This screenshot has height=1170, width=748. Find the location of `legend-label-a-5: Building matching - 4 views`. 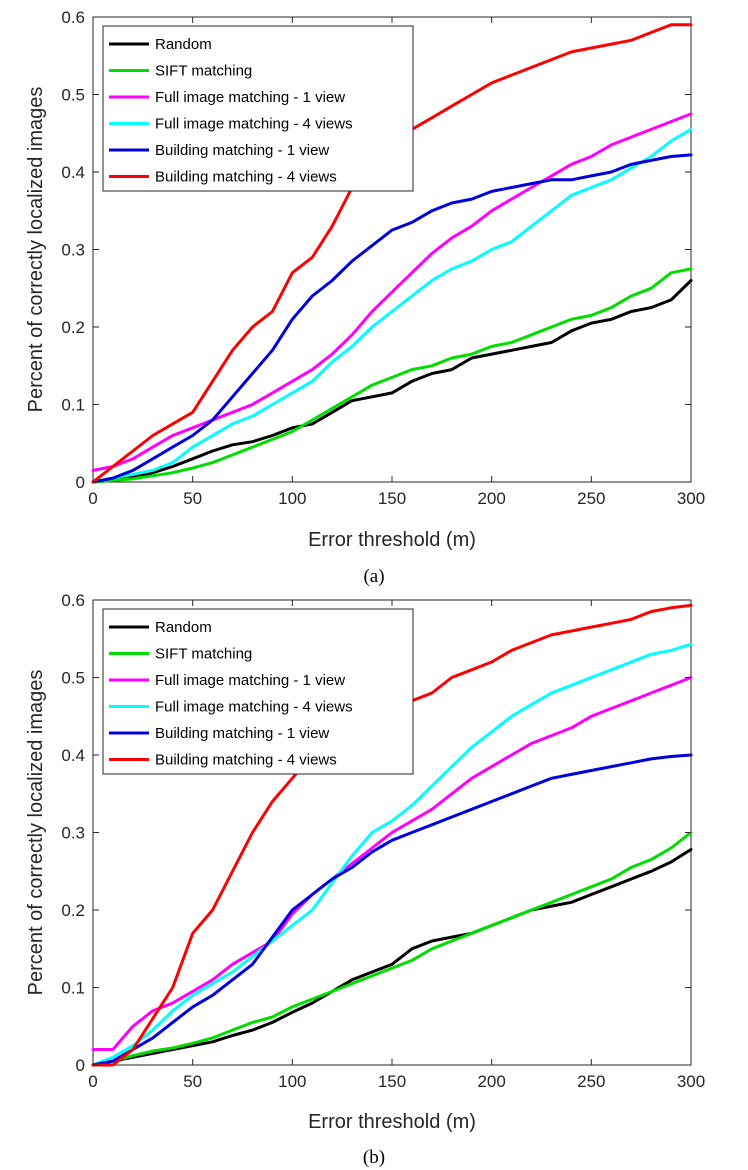

legend-label-a-5: Building matching - 4 views is located at coordinates (246, 177).